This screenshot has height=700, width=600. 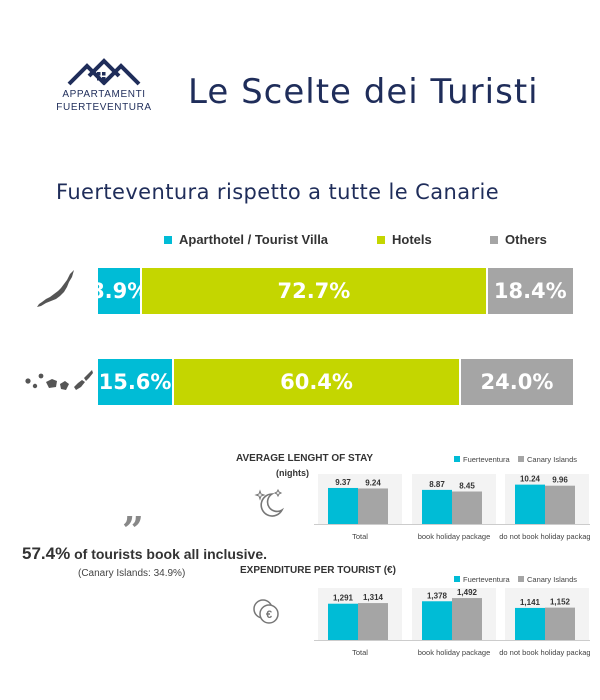 I want to click on quote-icon: ”, so click(x=133, y=530).